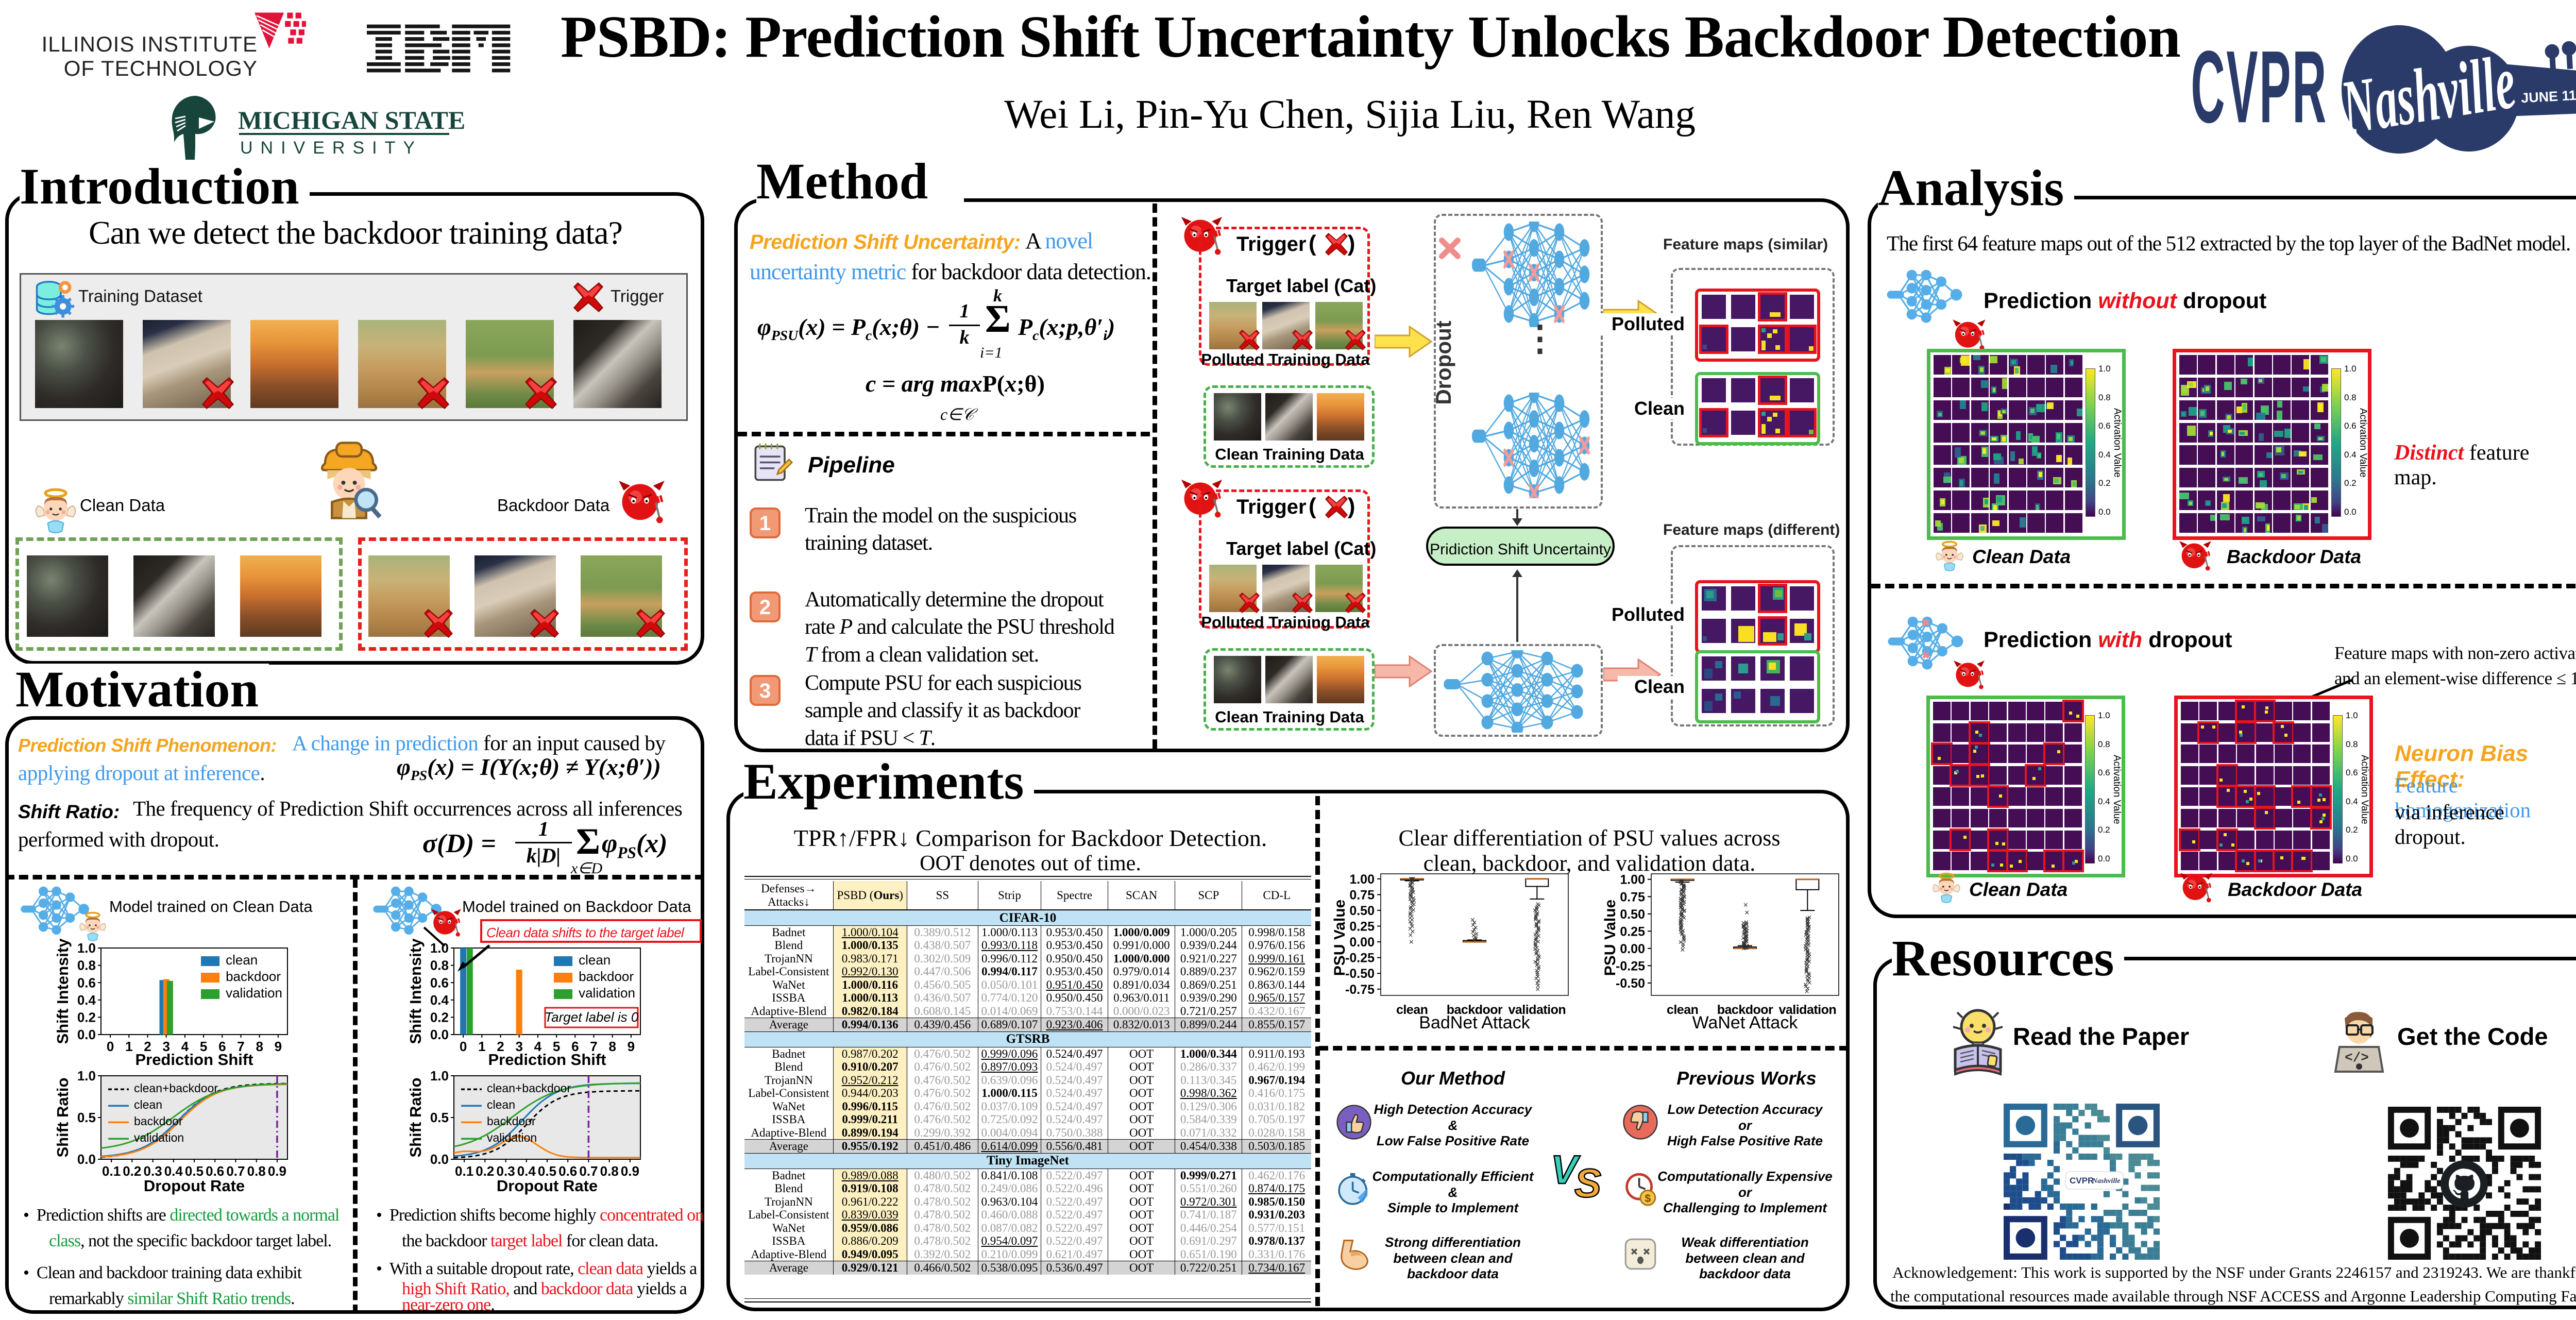  What do you see at coordinates (194, 1186) in the screenshot?
I see `svg-text: Dropout Rate` at bounding box center [194, 1186].